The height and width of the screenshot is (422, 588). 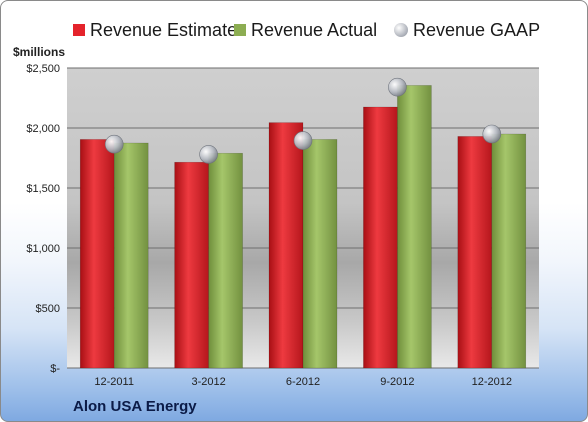 I want to click on legend-swatch-actual, so click(x=240, y=30).